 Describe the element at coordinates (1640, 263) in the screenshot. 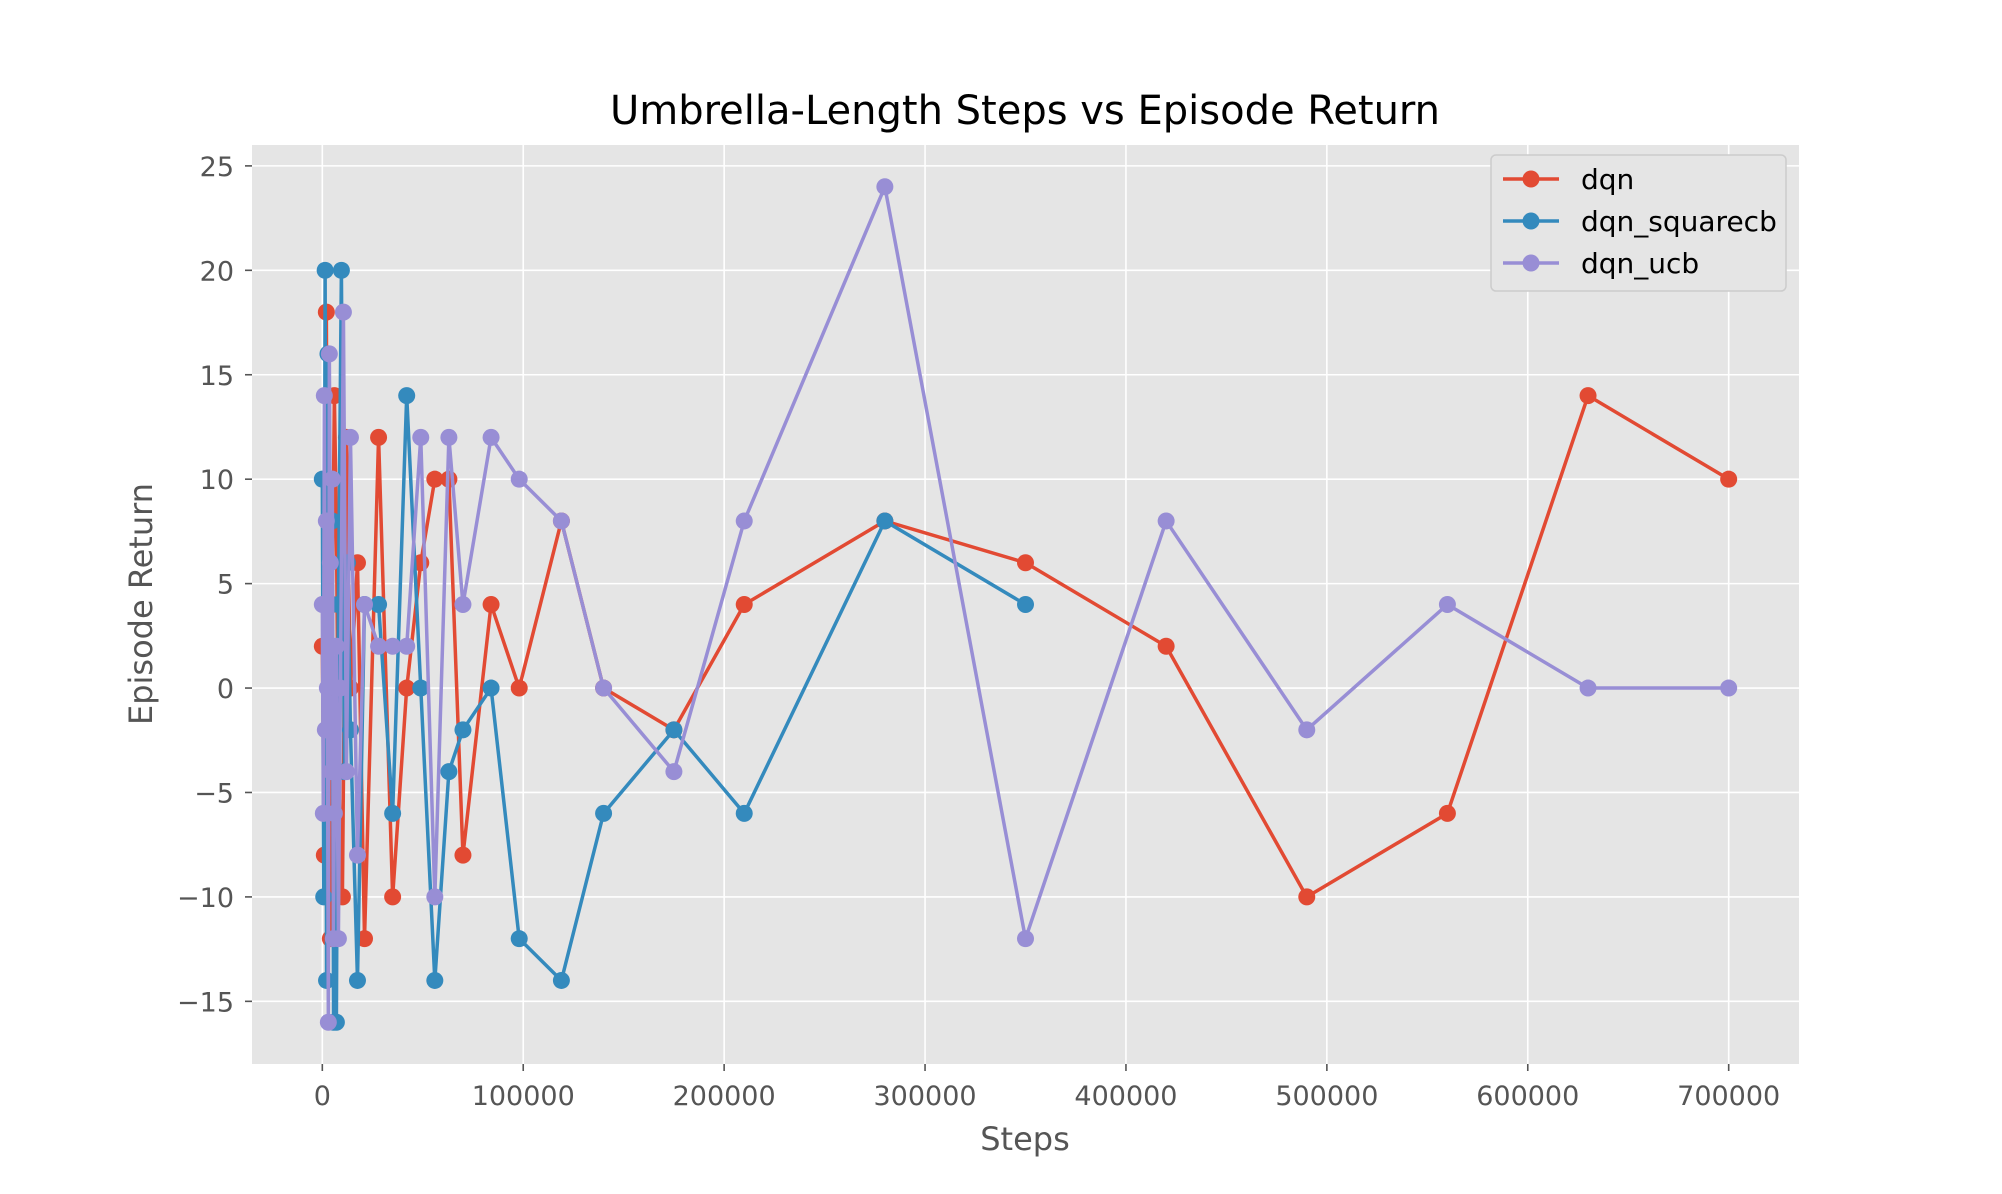

I see `legend-label: dqn_ucb` at that location.